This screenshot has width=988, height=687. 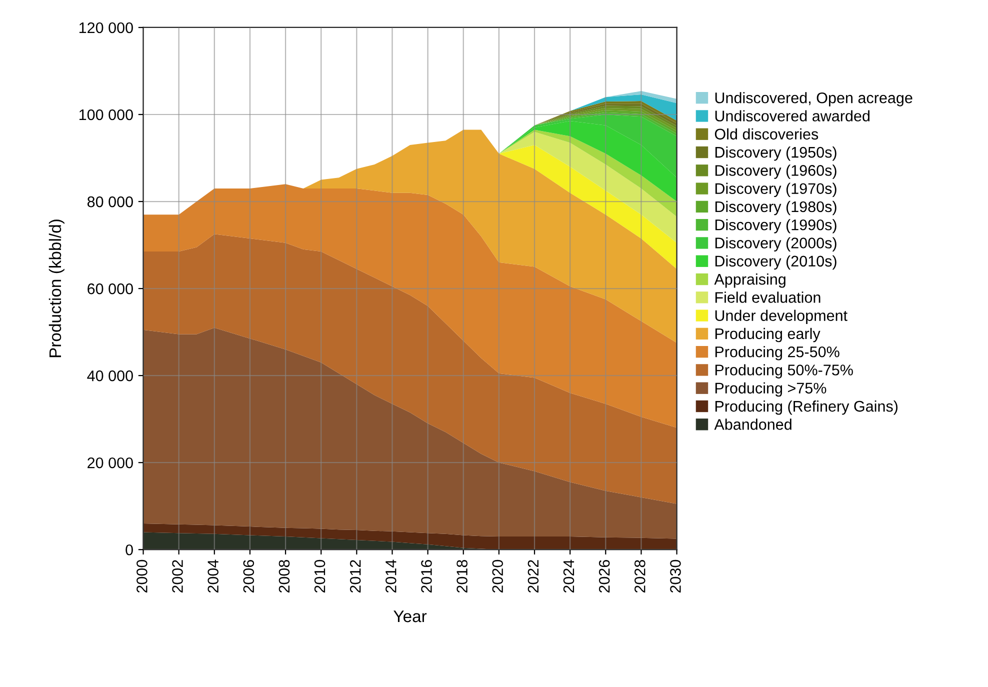 What do you see at coordinates (391, 576) in the screenshot?
I see `x-tick-label: 2014` at bounding box center [391, 576].